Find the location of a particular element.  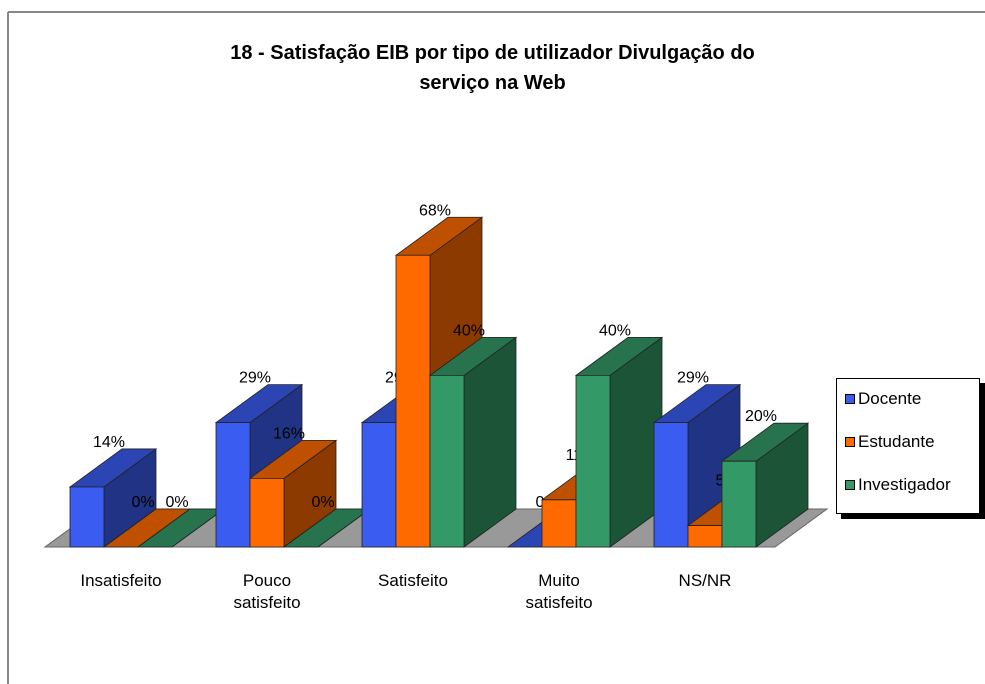

legend-label: Estudante is located at coordinates (896, 441).